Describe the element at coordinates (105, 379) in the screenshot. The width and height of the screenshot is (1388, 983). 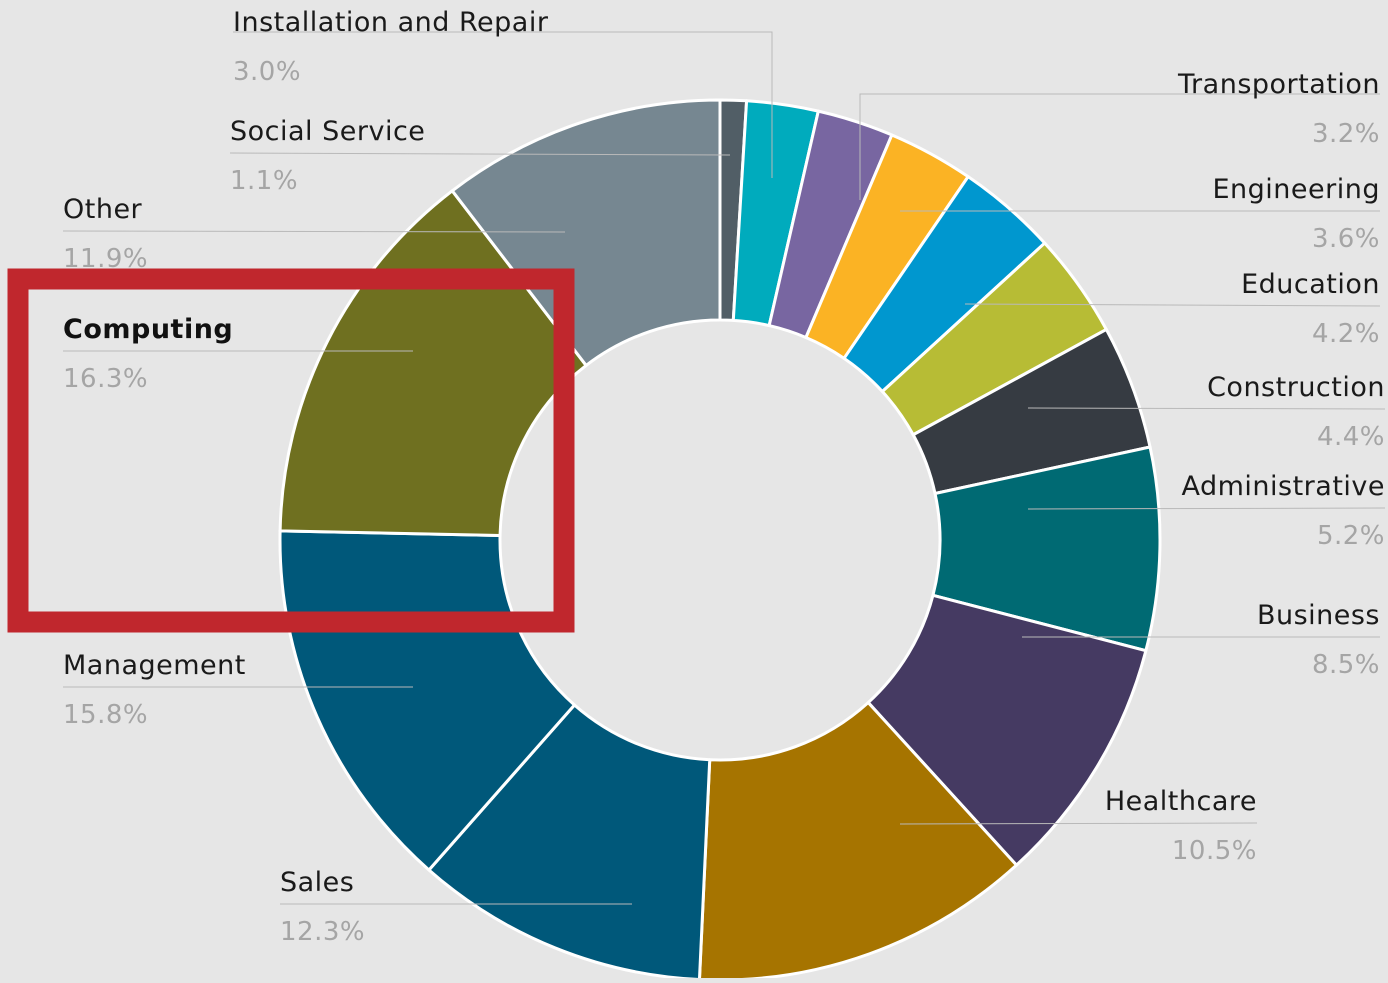
I see `value-label-computing: 16.3%` at that location.